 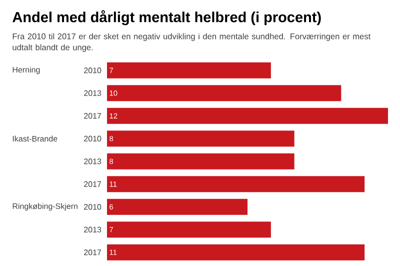 What do you see at coordinates (166, 18) in the screenshot?
I see `chart-title: Andel med dårligt mentalt helbred (i procent)` at bounding box center [166, 18].